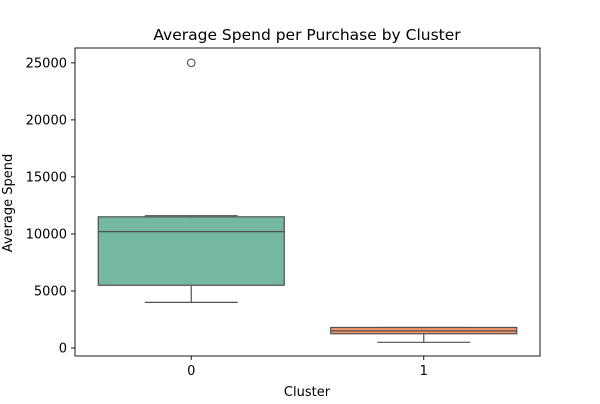 Image resolution: width=600 pixels, height=404 pixels. What do you see at coordinates (8, 203) in the screenshot?
I see `y-axis-label: Average Spend` at bounding box center [8, 203].